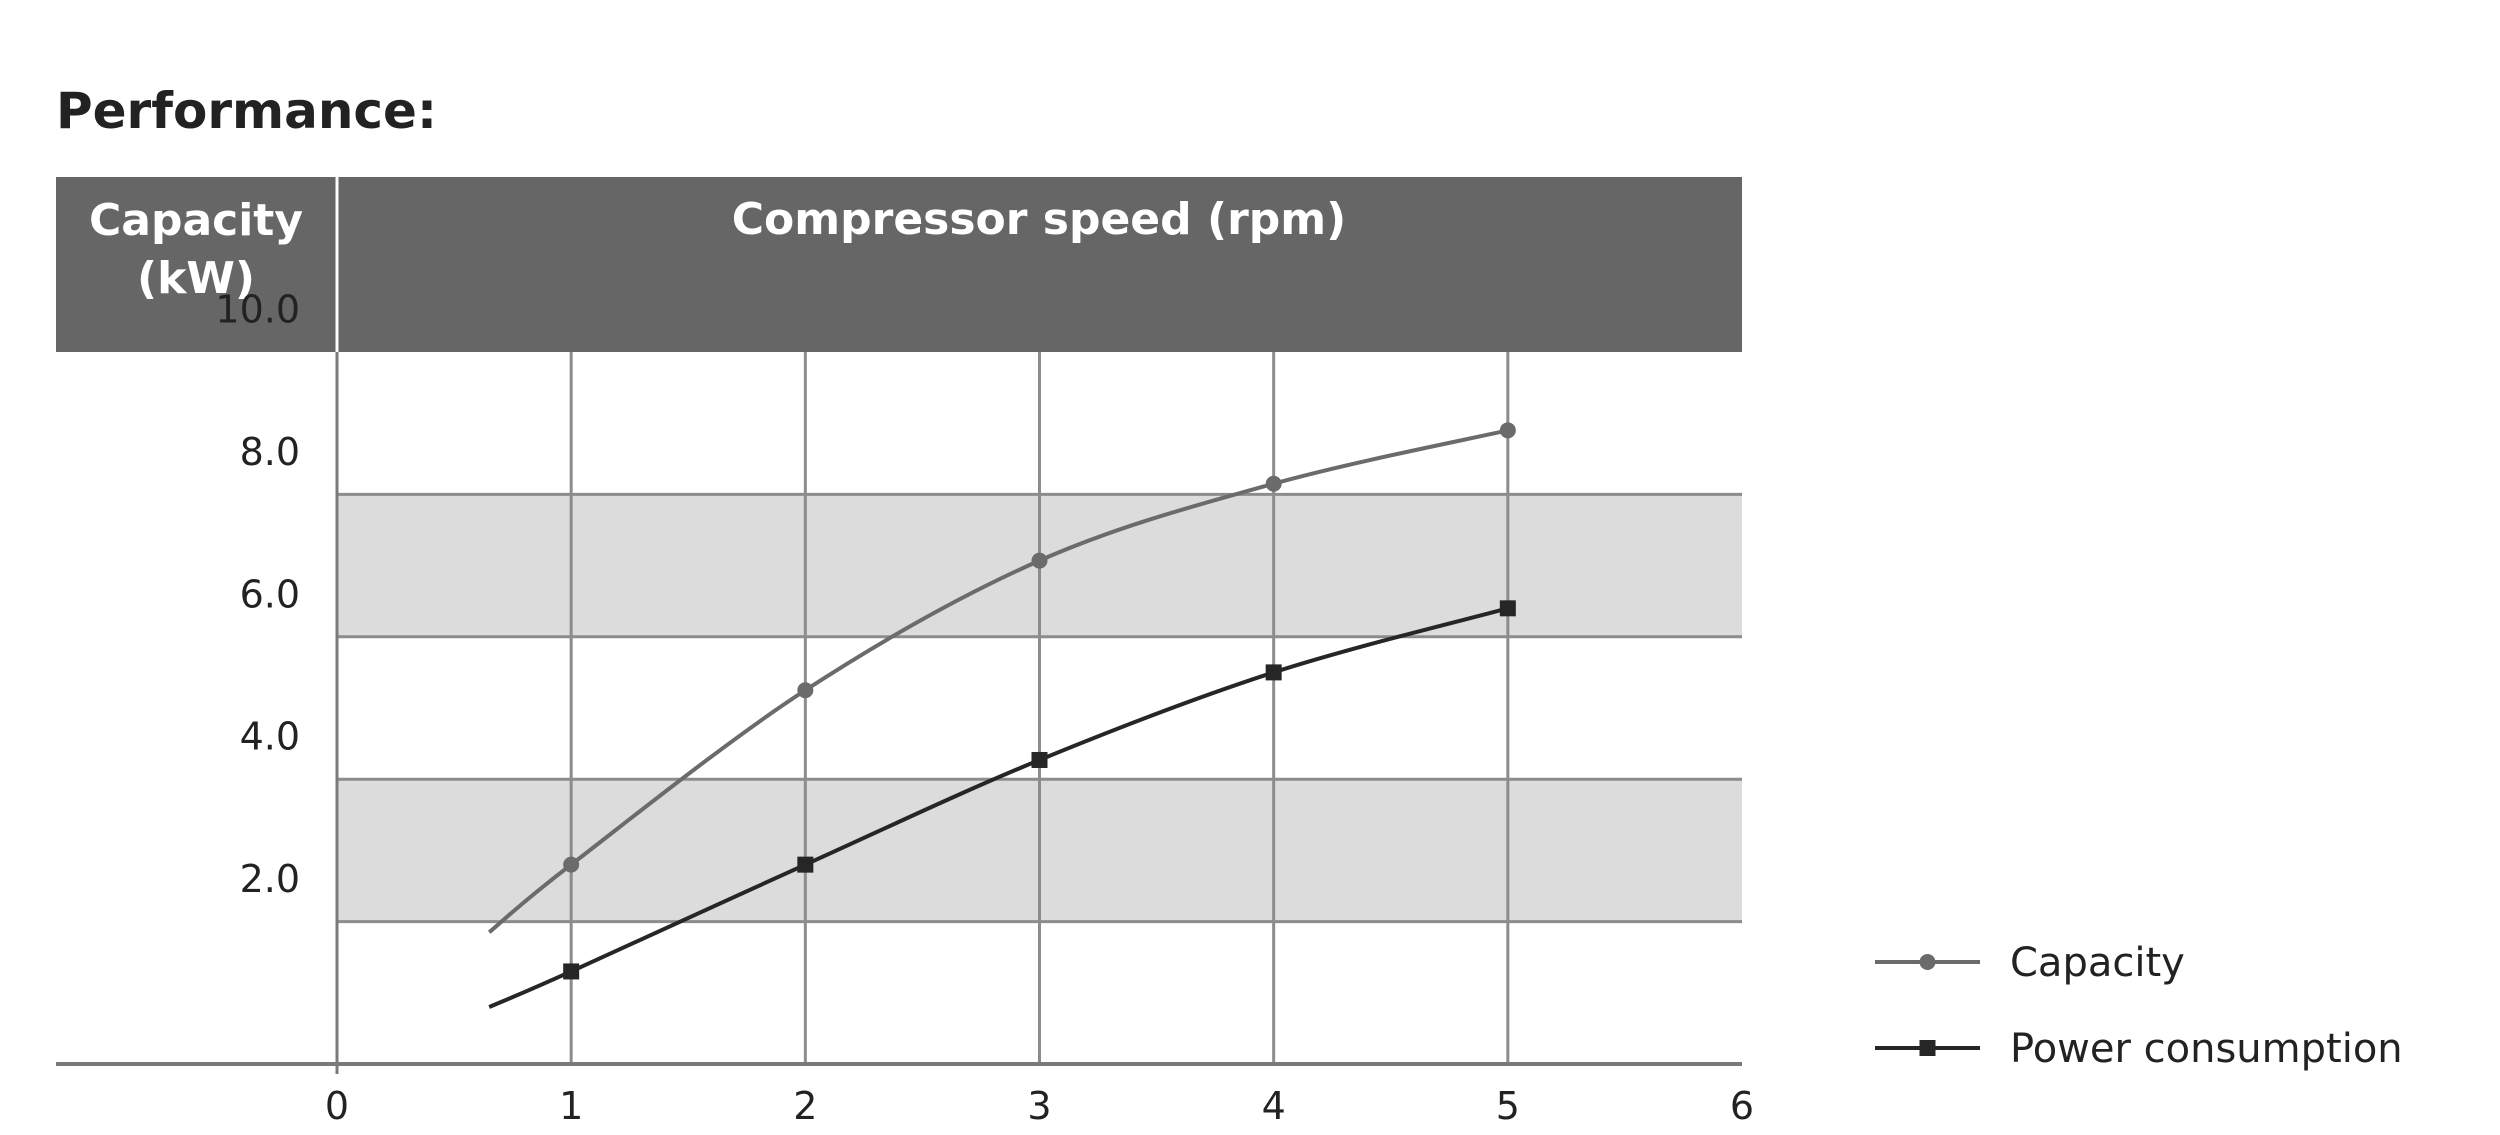 The width and height of the screenshot is (2500, 1135). What do you see at coordinates (270, 879) in the screenshot?
I see `y-tick-label: 2.0` at bounding box center [270, 879].